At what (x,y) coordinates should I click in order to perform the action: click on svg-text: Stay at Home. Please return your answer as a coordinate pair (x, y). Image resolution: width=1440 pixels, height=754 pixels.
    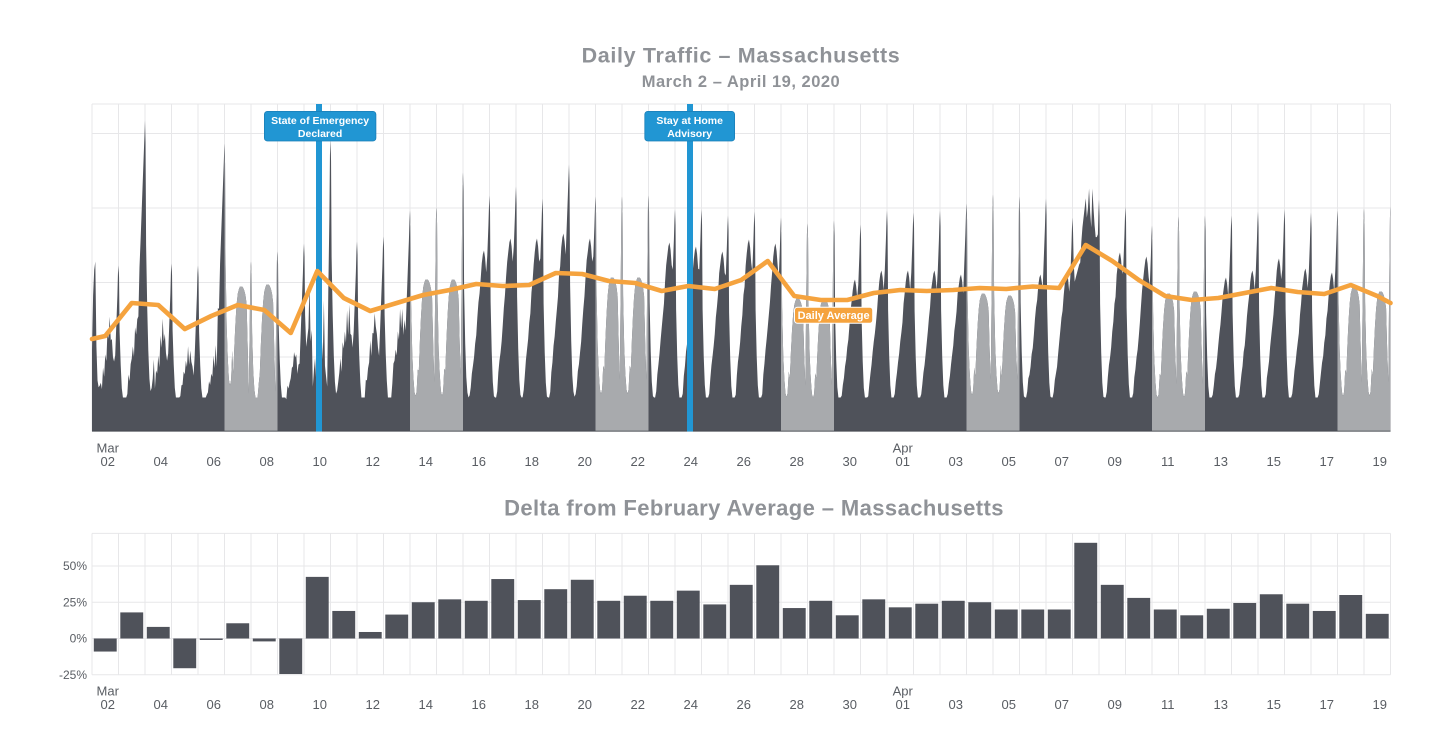
    Looking at the image, I should click on (689, 121).